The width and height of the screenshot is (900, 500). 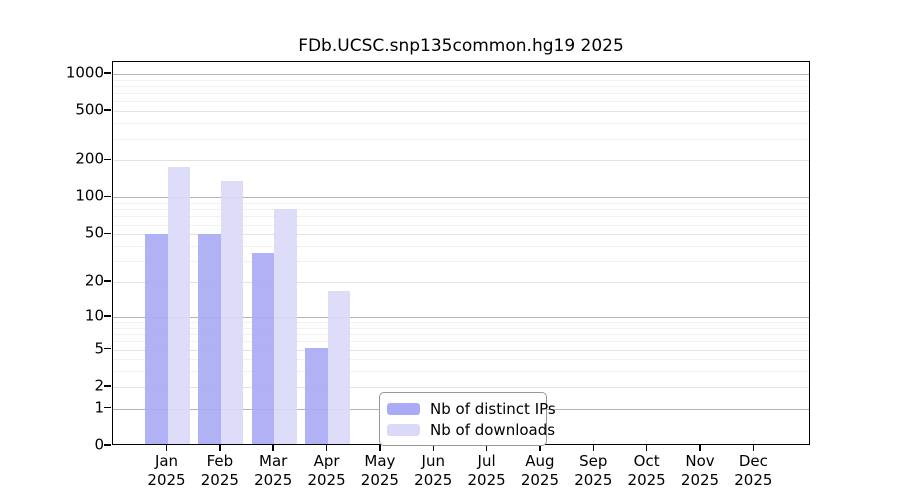 I want to click on x-tick-label: Nov 2025, so click(x=700, y=471).